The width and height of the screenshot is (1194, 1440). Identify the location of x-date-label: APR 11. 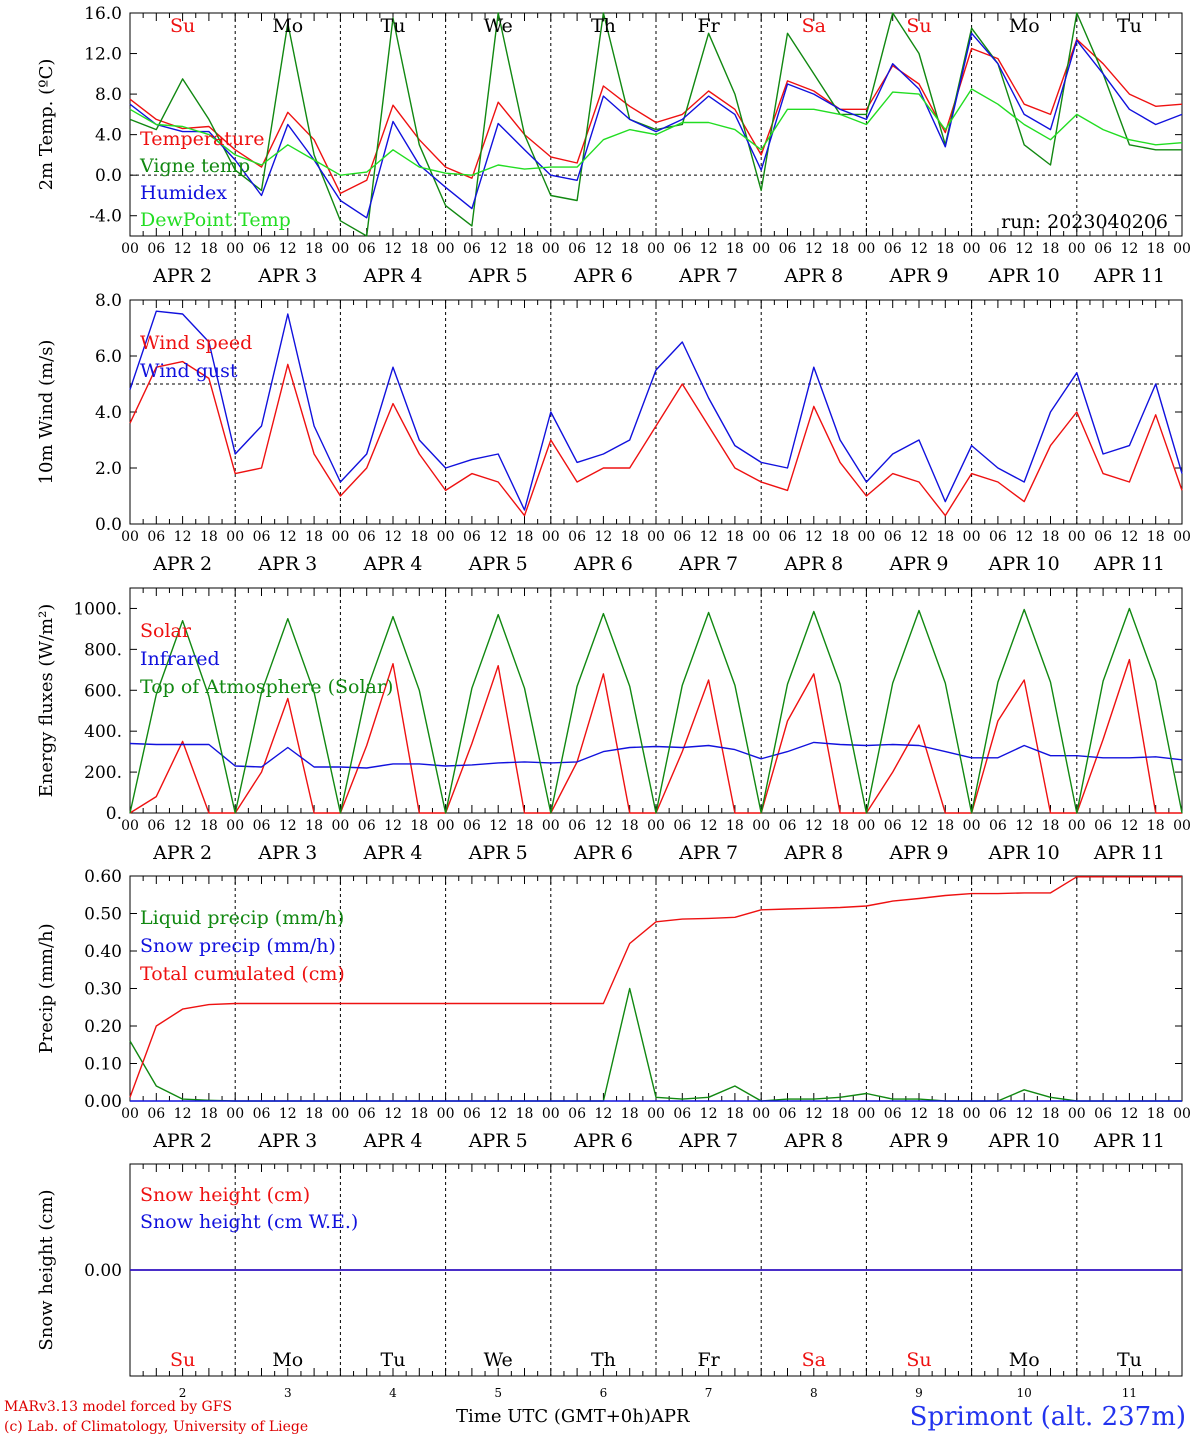
(1129, 853).